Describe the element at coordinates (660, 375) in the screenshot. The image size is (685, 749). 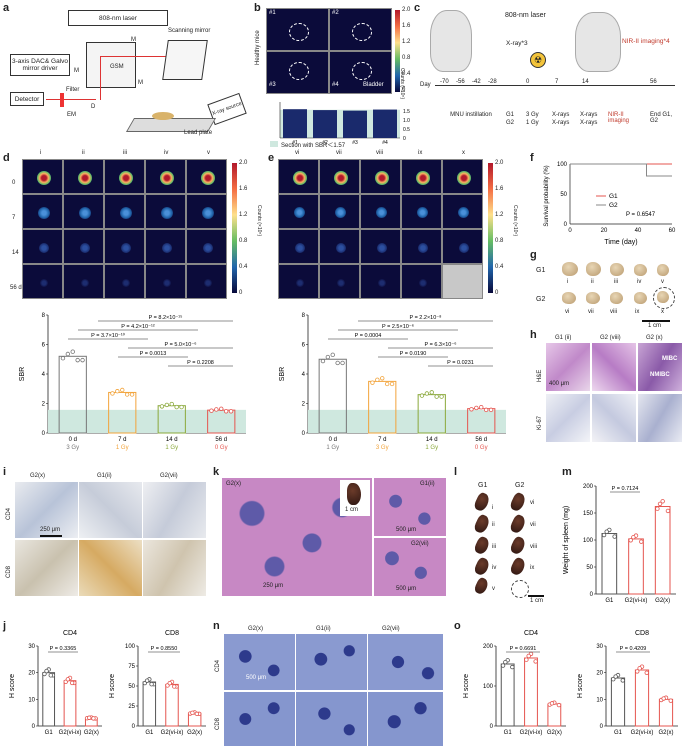
I see `h-nmibc: NMIBC` at that location.